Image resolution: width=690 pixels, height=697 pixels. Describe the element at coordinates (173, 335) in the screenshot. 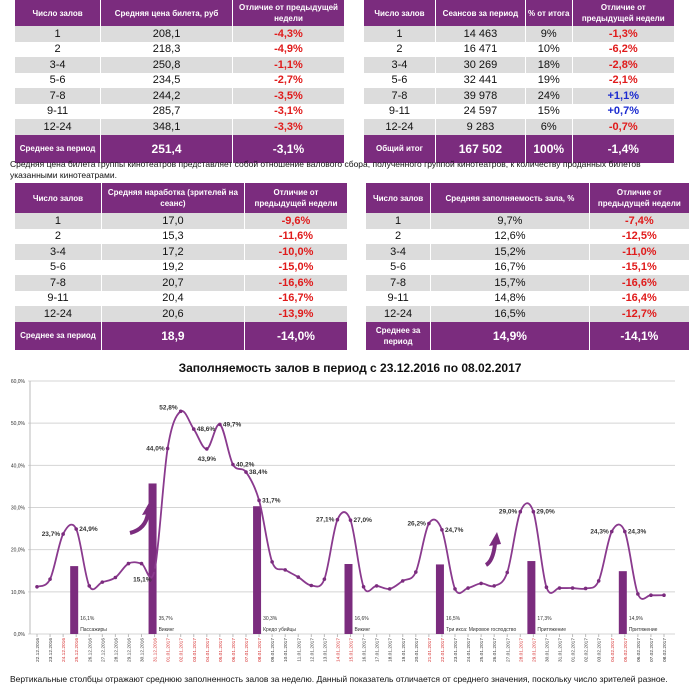

I see `table-footer-cell: 18,9` at that location.